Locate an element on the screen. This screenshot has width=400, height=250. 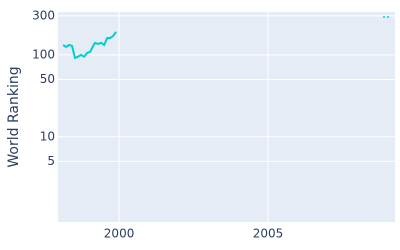
series-line is located at coordinates (89, 45).